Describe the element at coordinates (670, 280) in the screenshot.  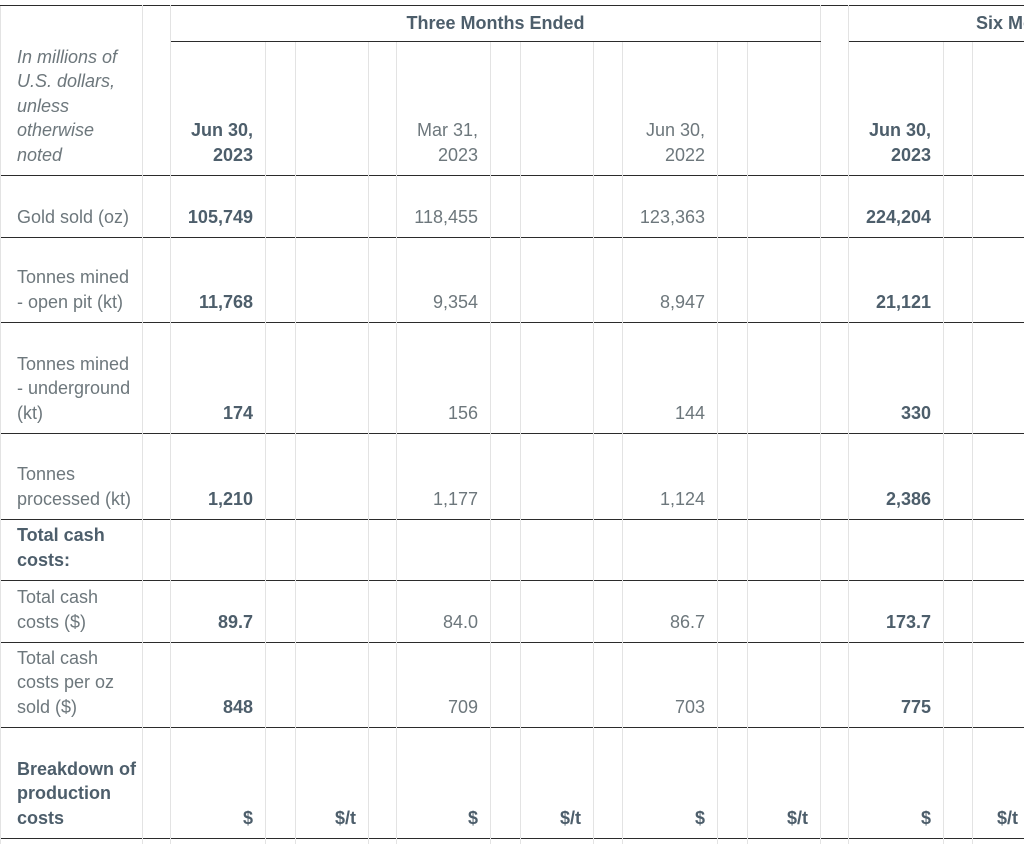
I see `table-value: 8,947` at that location.